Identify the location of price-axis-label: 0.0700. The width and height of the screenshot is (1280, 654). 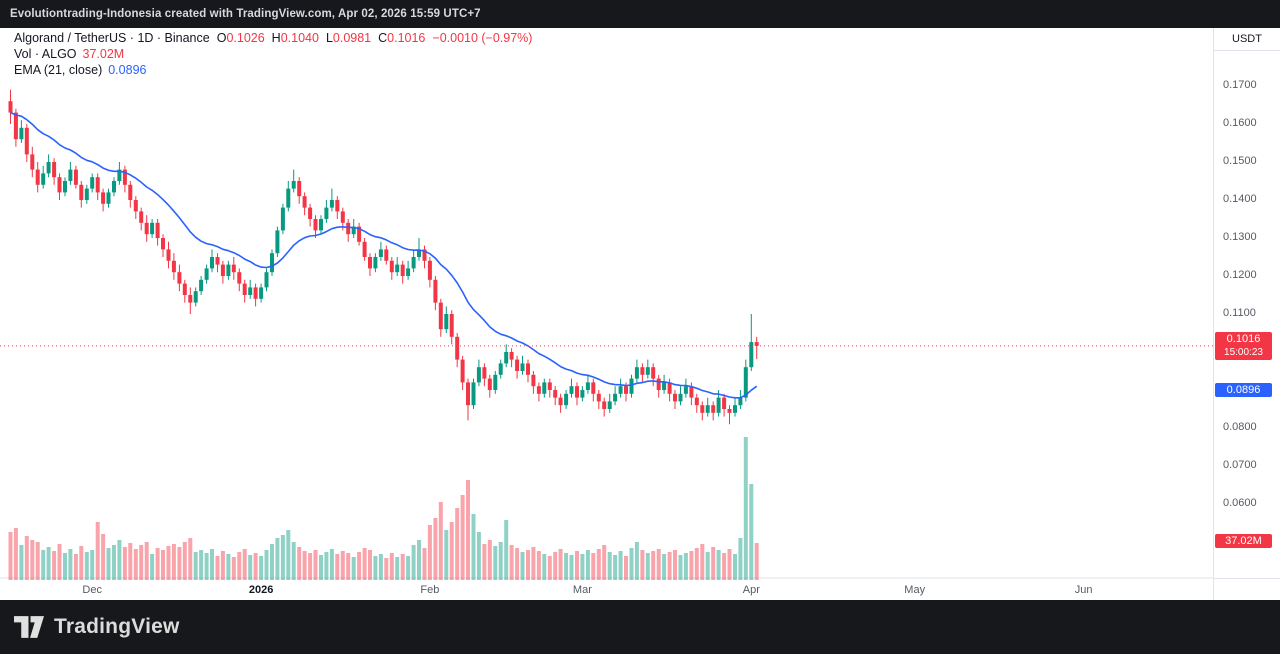
(1240, 465).